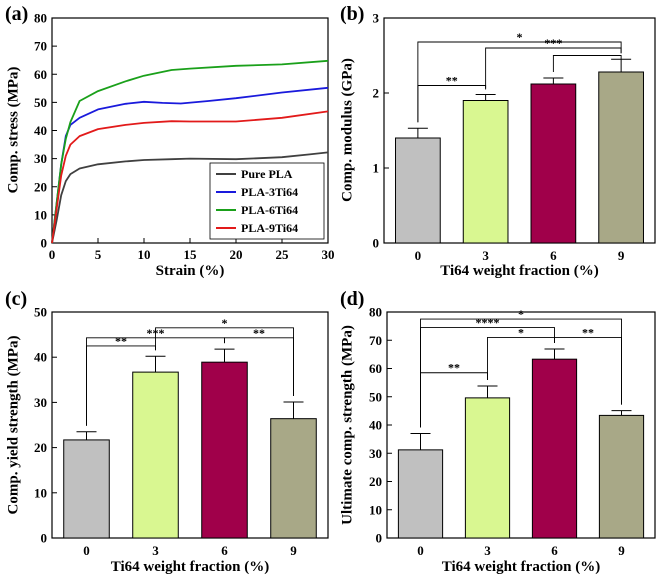  What do you see at coordinates (267, 174) in the screenshot?
I see `legend-label: Pure PLA` at bounding box center [267, 174].